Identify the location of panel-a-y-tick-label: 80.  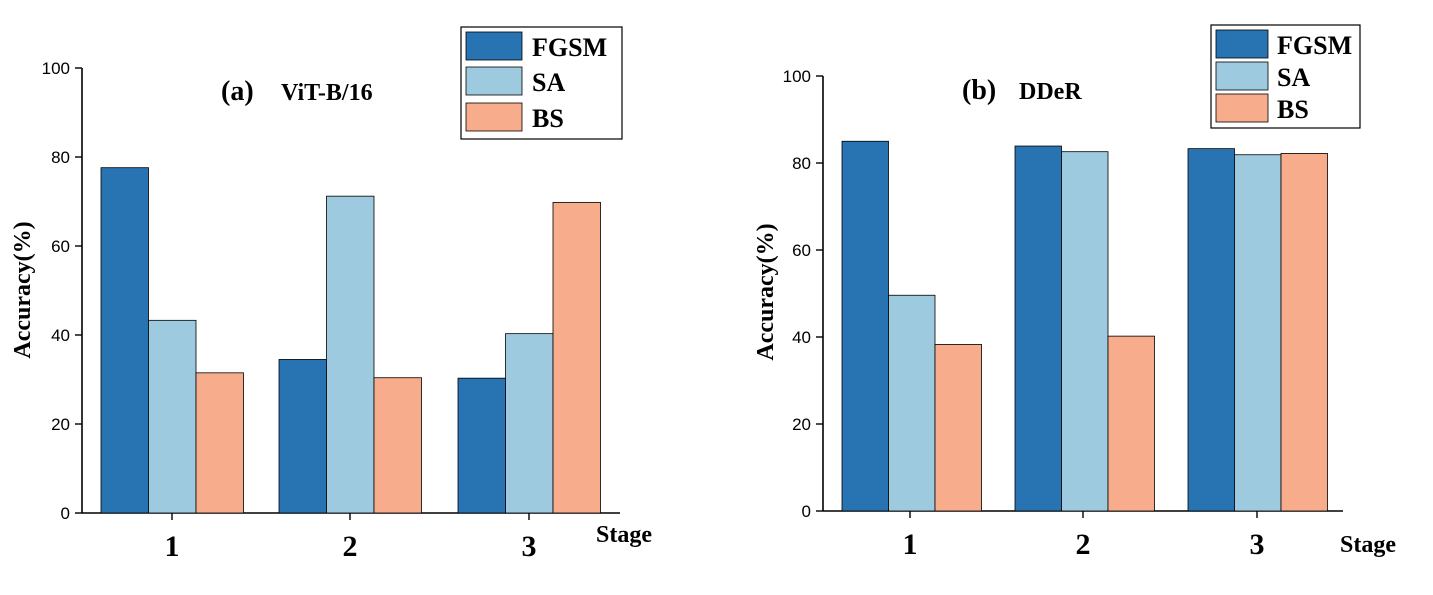
(60, 157).